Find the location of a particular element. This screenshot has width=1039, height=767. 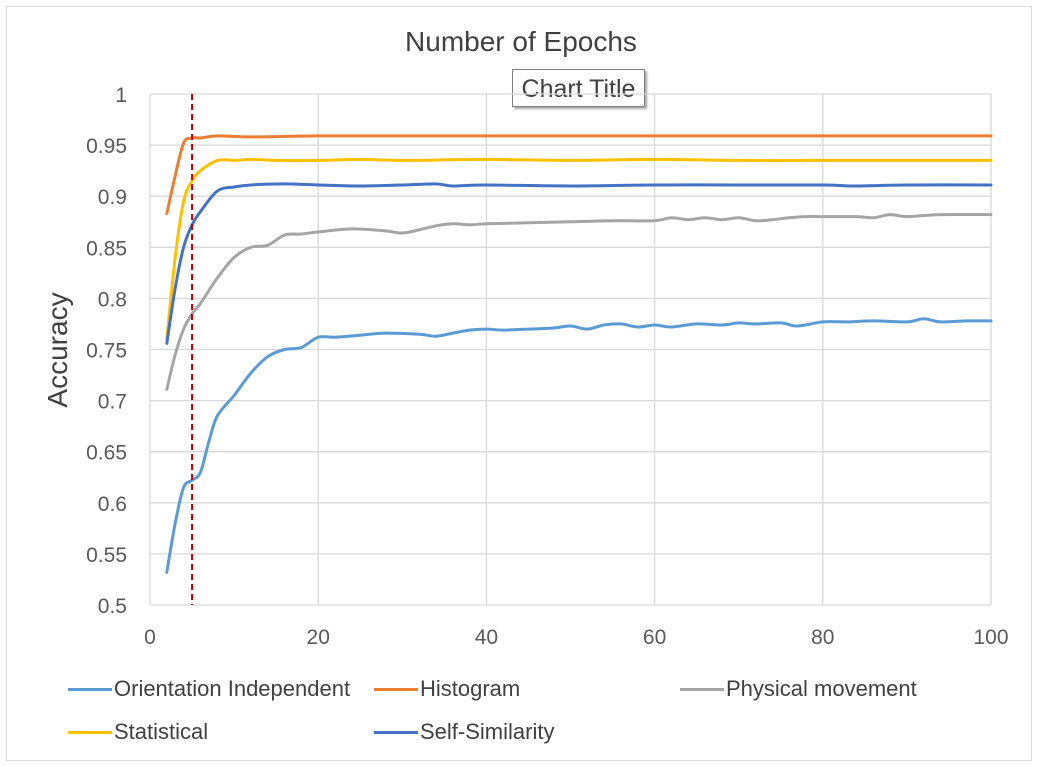

legend-label: Self-Similarity is located at coordinates (487, 731).